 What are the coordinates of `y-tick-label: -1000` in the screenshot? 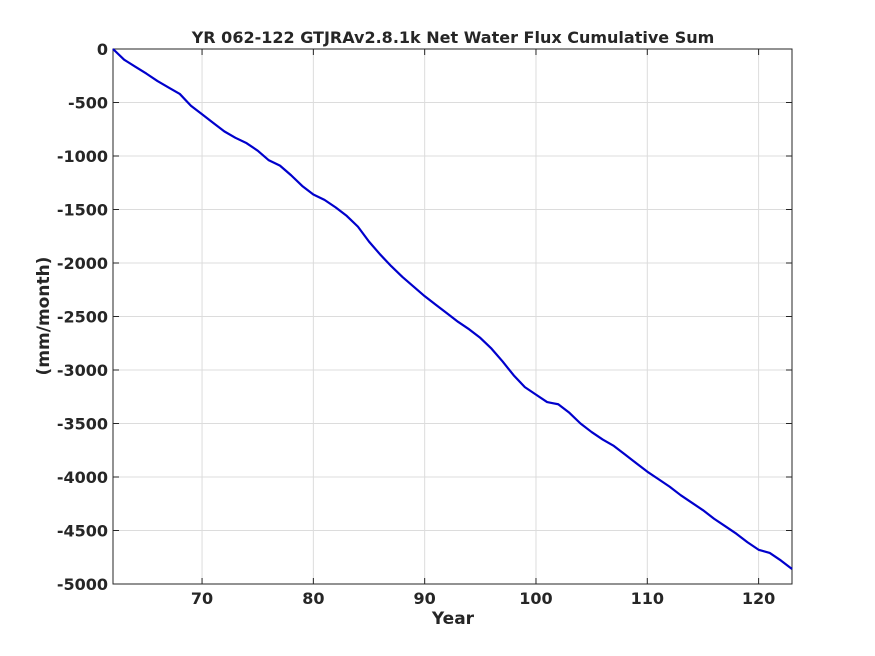 It's located at (82, 156).